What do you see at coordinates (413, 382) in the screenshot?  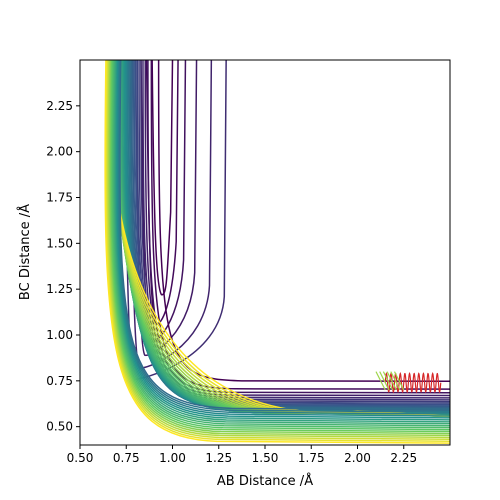 I see `trajectory-line` at bounding box center [413, 382].